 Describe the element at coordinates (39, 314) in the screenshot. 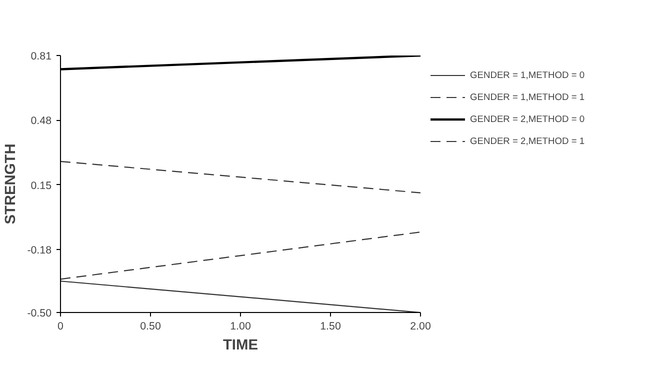

I see `y-tick-label: -0.50` at that location.